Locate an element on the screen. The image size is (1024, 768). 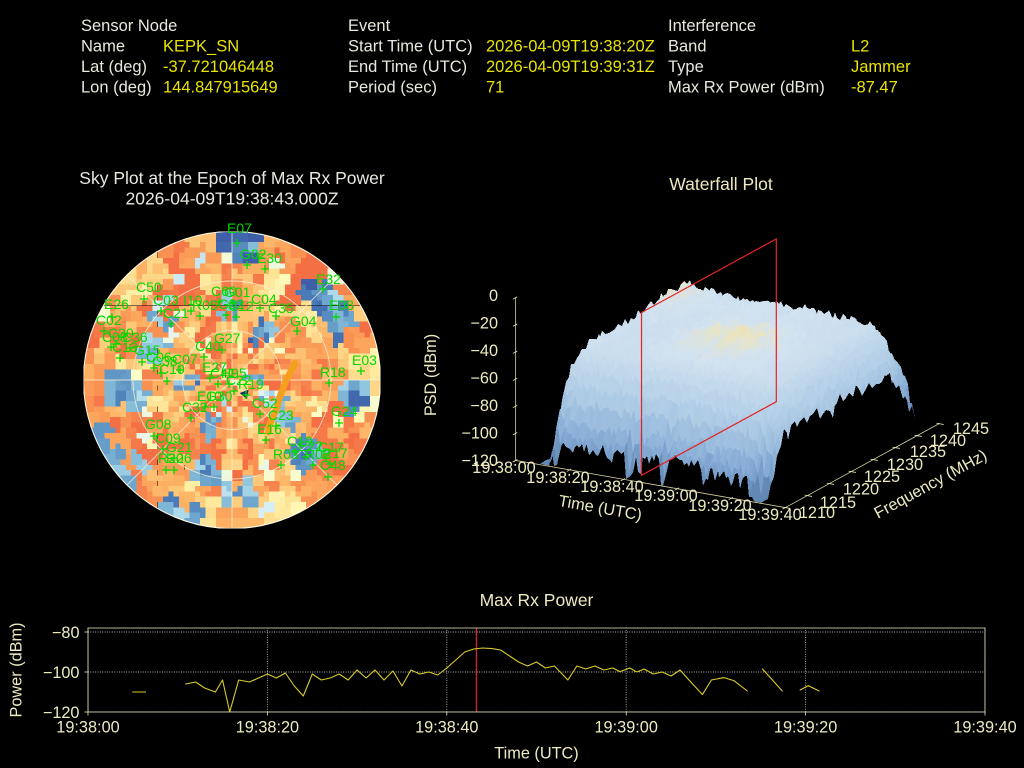
svg-text: 2026-04-09T19:38:20Z is located at coordinates (570, 47).